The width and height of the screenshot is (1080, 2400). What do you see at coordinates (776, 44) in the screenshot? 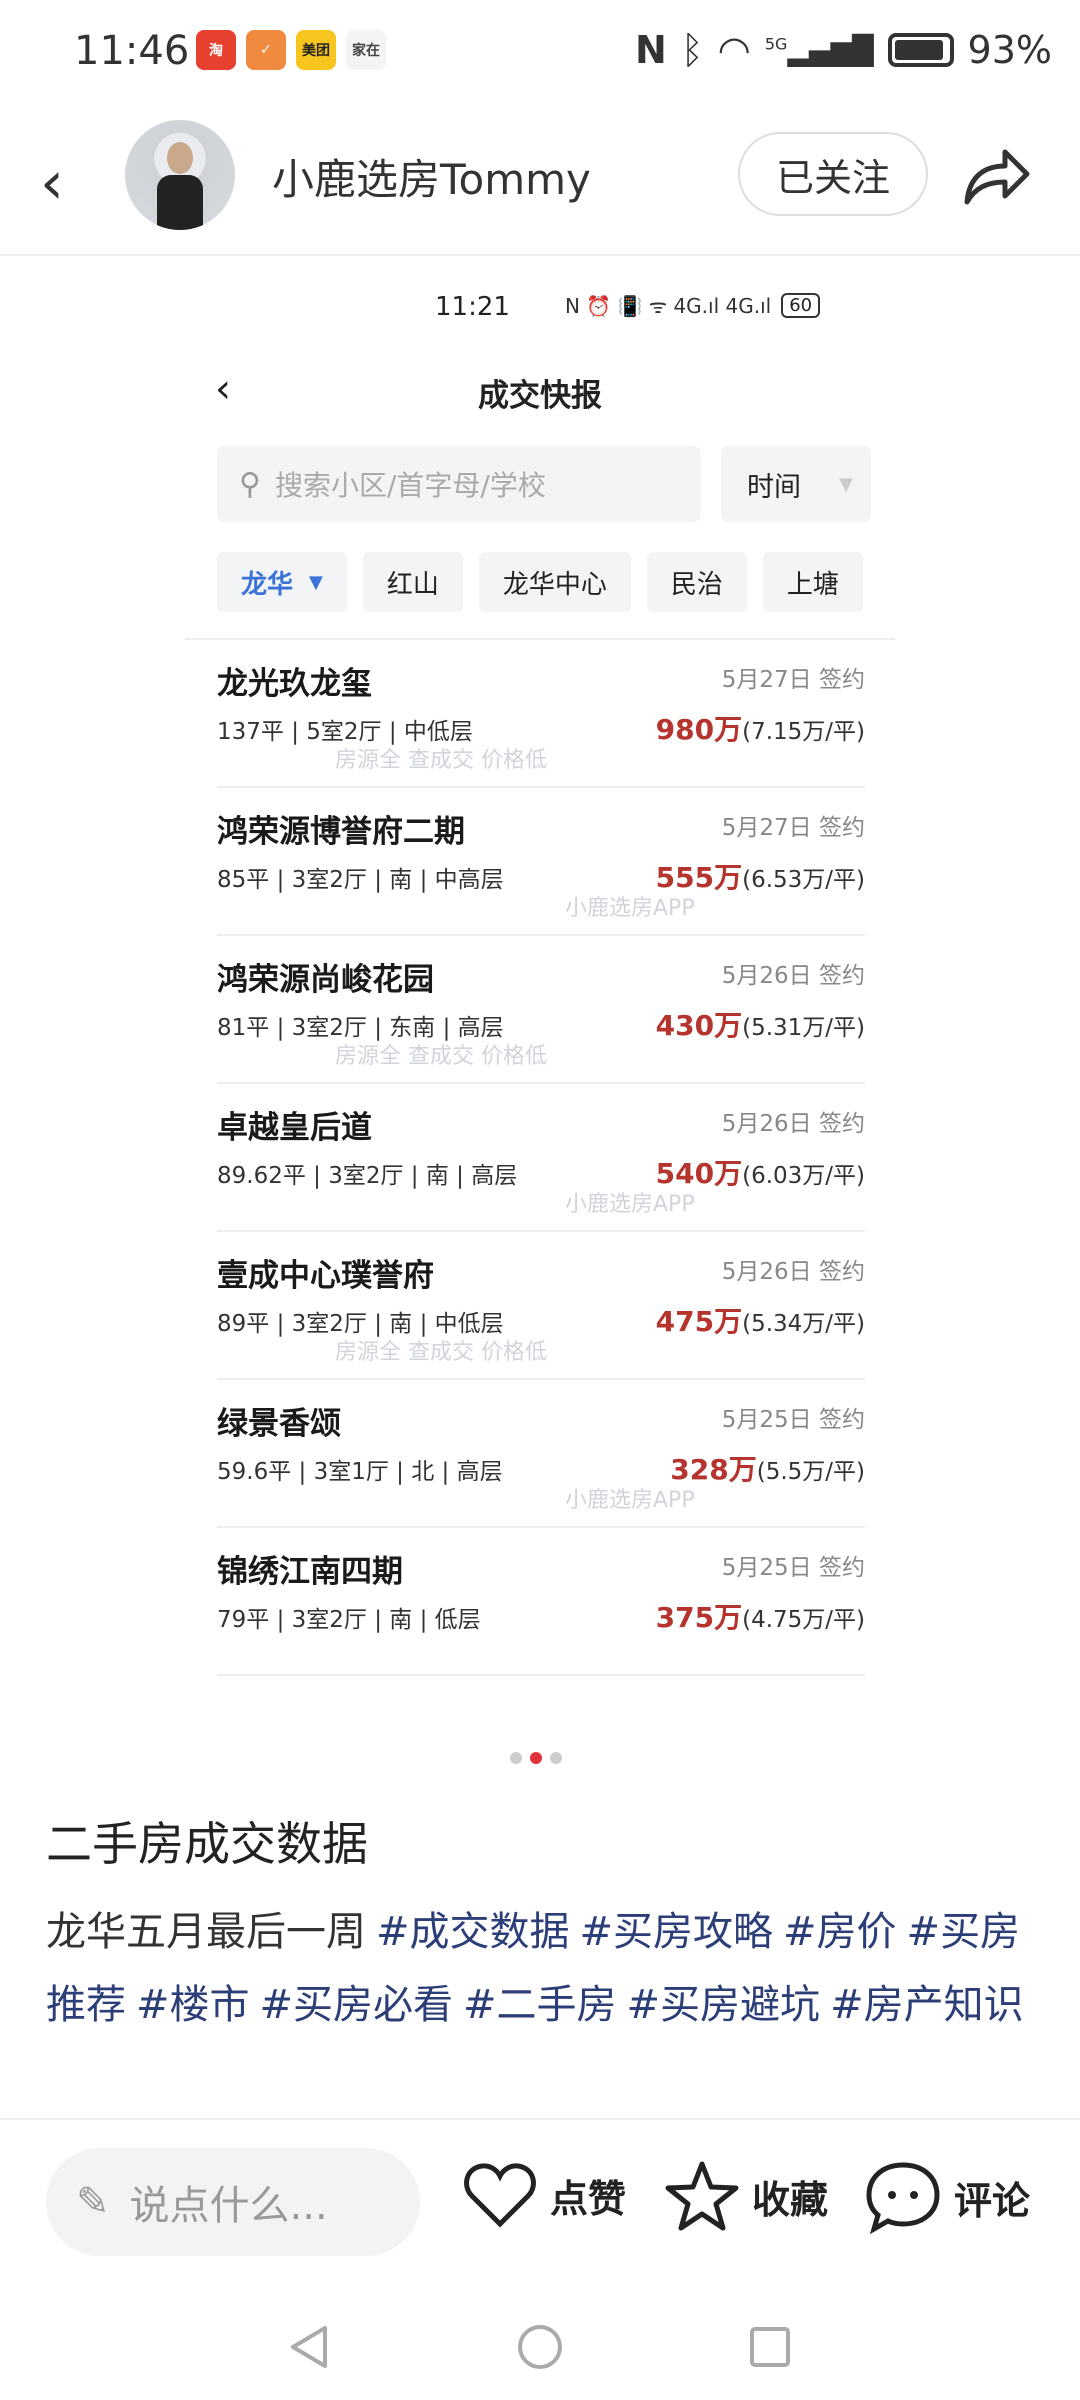
I see `network-type: 5G` at bounding box center [776, 44].